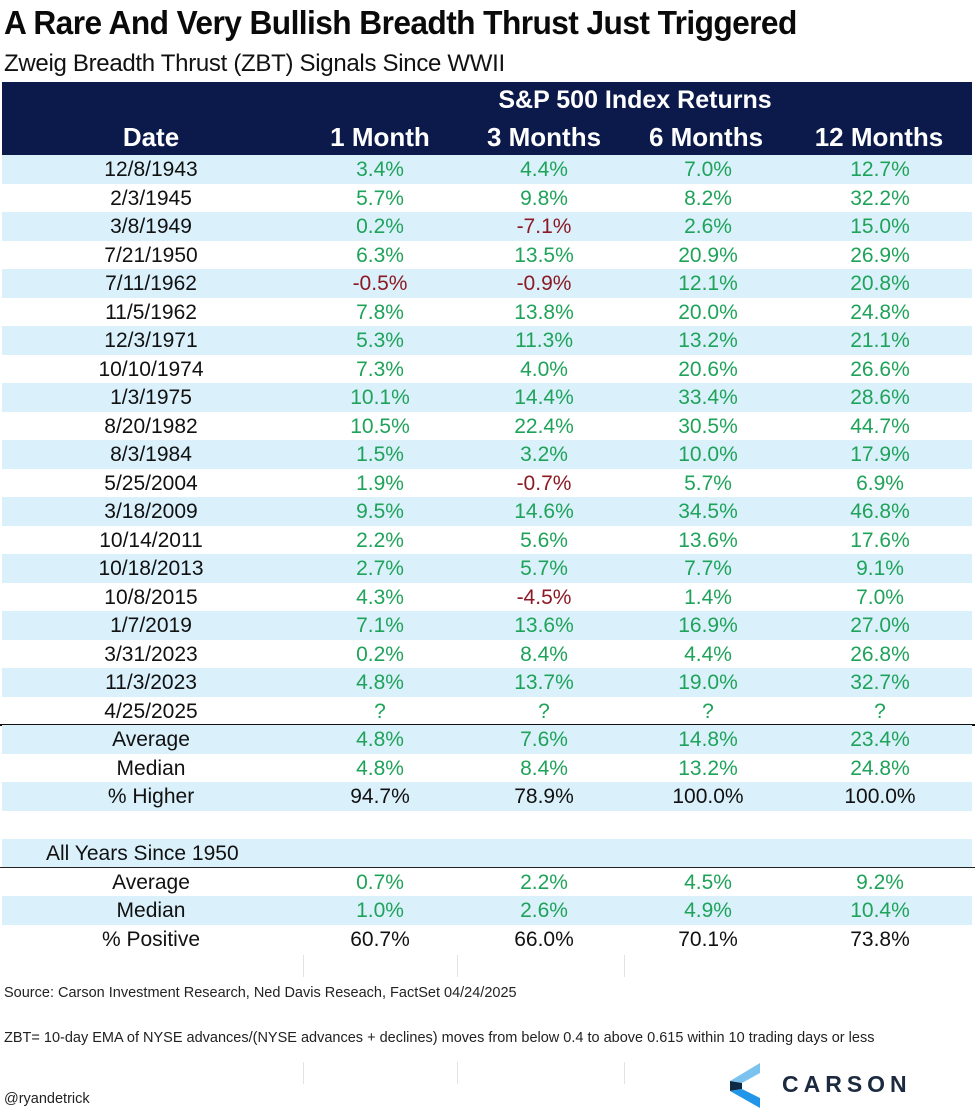 Image resolution: width=975 pixels, height=1113 pixels. I want to click on value-cell: 14.8%, so click(708, 739).